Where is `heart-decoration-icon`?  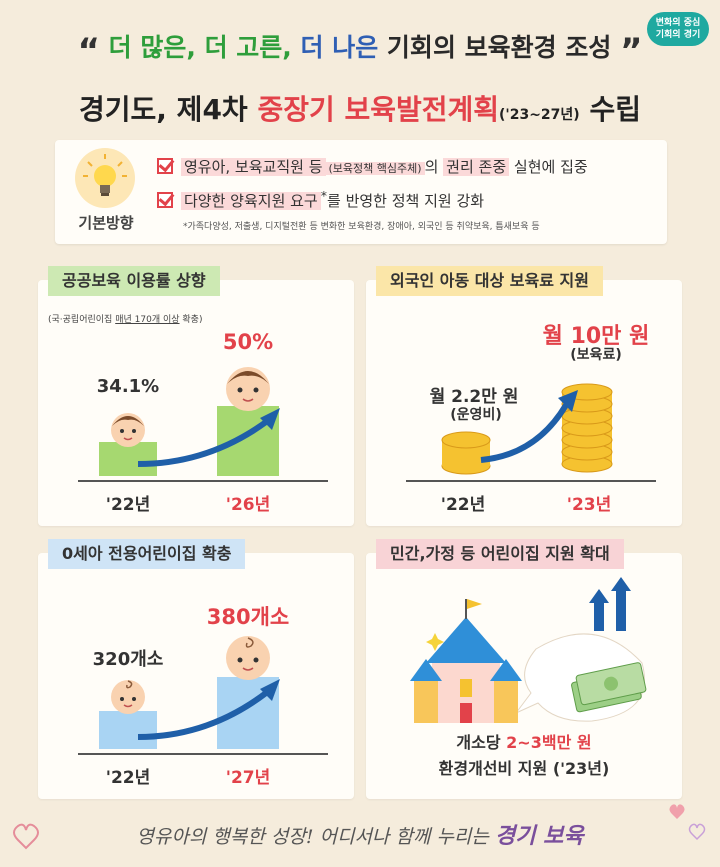 heart-decoration-icon is located at coordinates (359, 827).